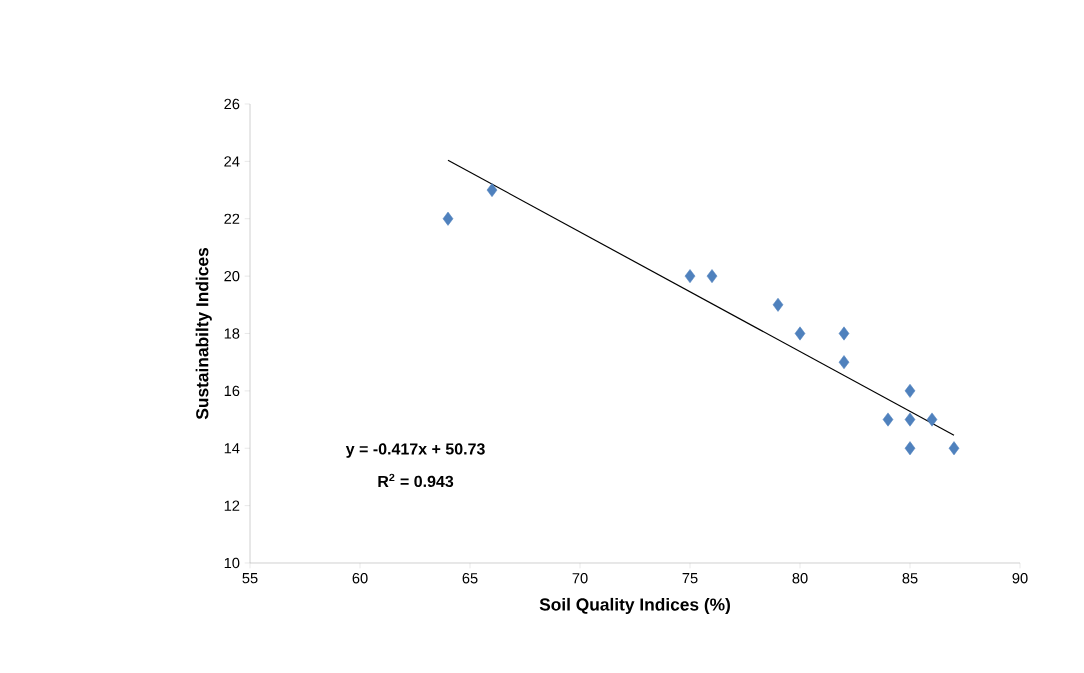 The height and width of the screenshot is (673, 1084). I want to click on y-tick-label: 16, so click(232, 391).